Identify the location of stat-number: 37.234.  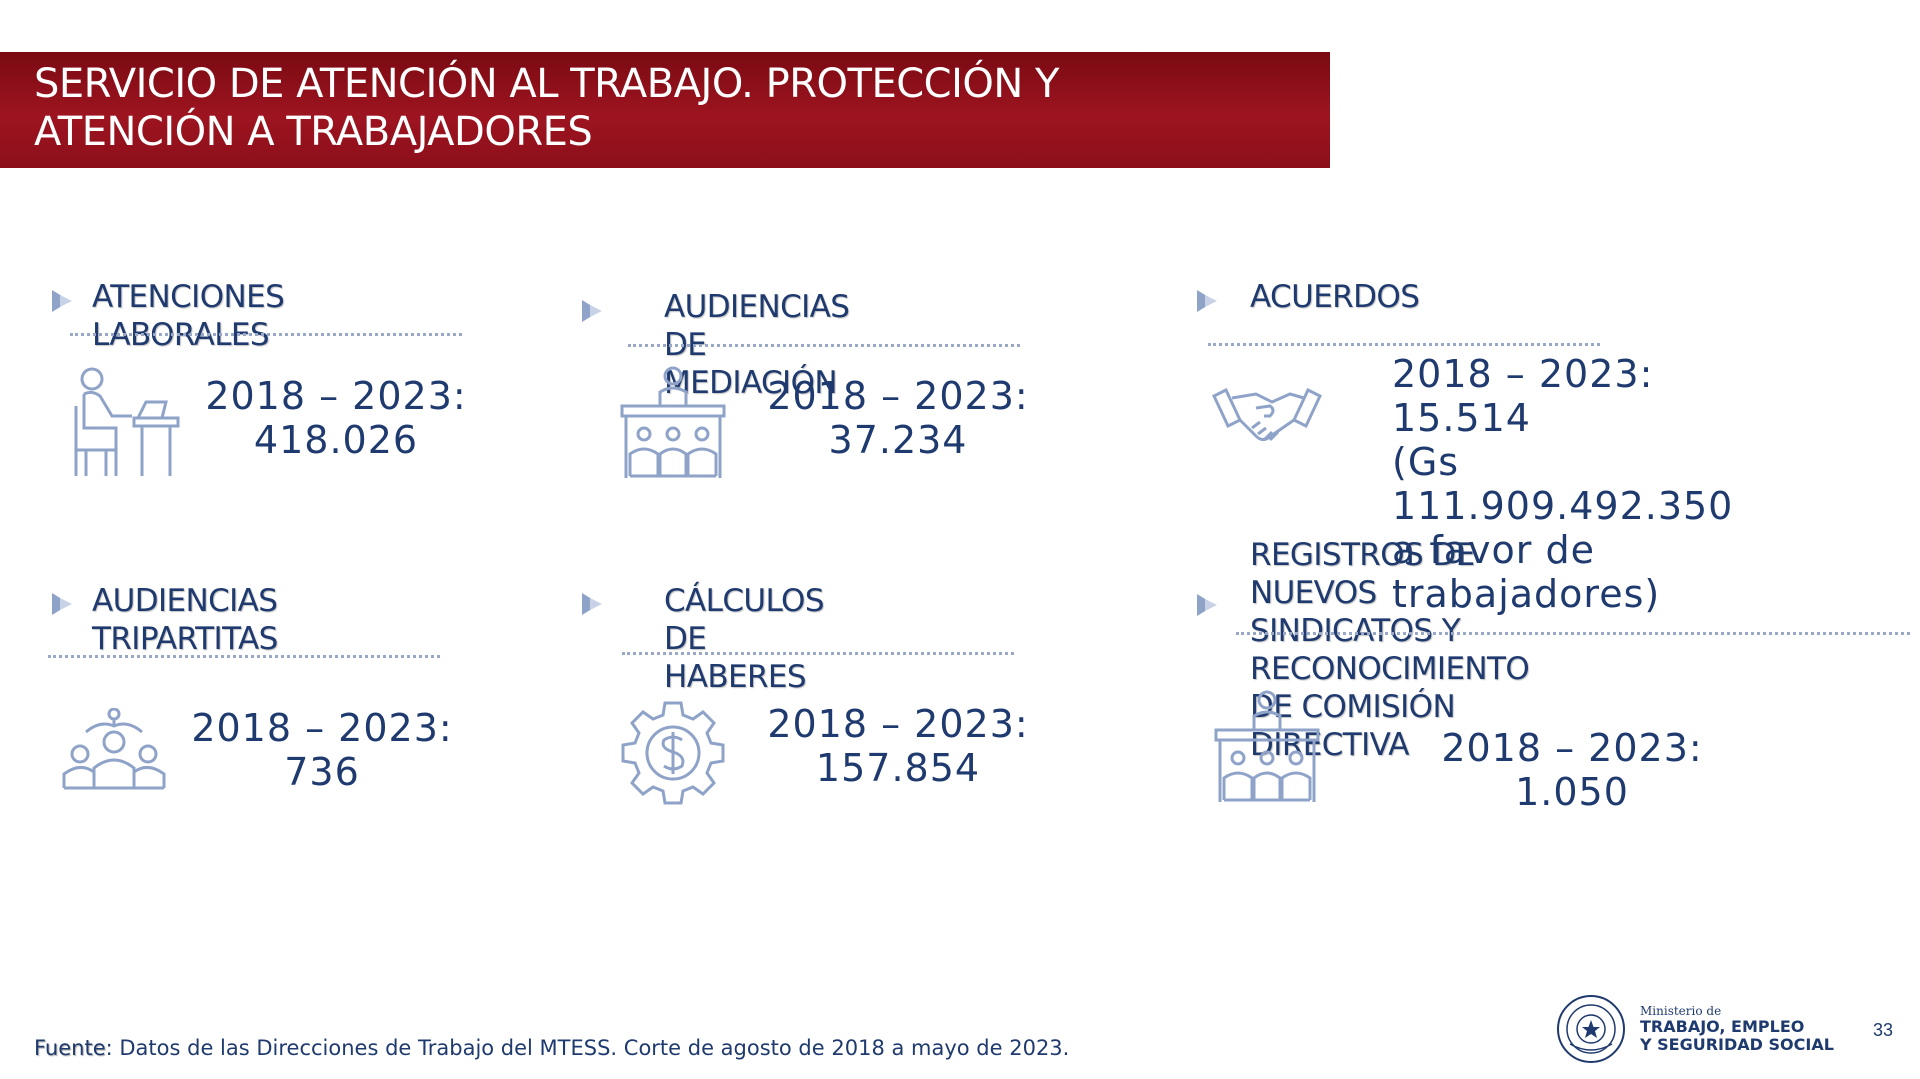
(898, 440).